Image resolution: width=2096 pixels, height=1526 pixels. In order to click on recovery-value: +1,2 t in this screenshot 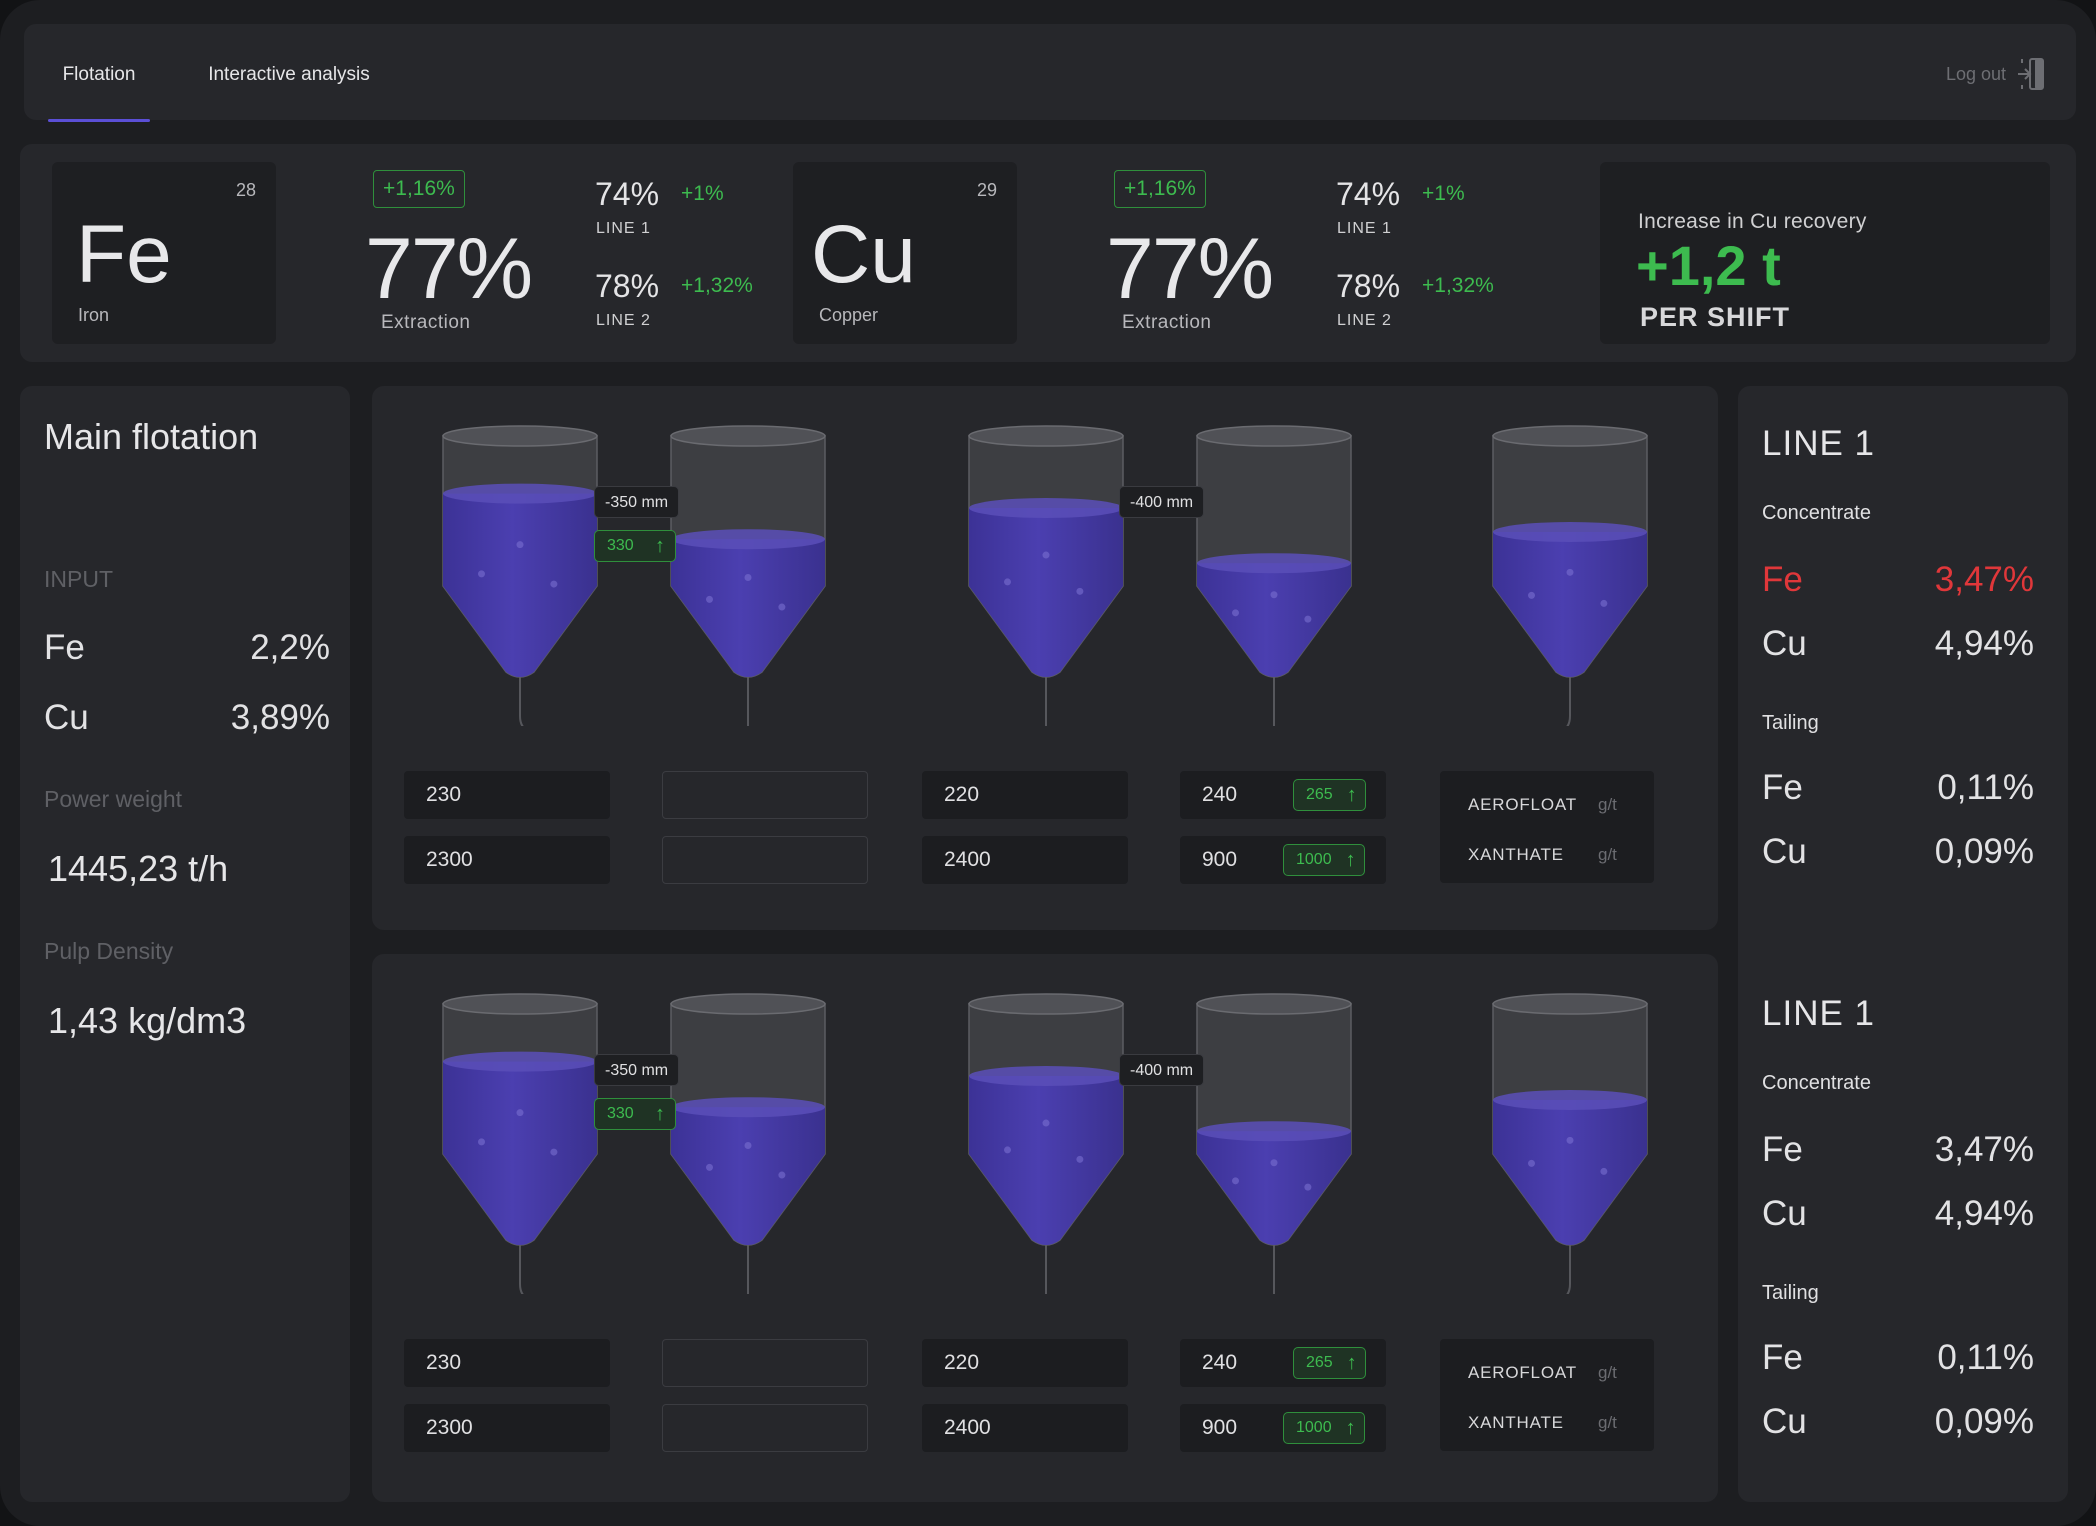, I will do `click(1708, 265)`.